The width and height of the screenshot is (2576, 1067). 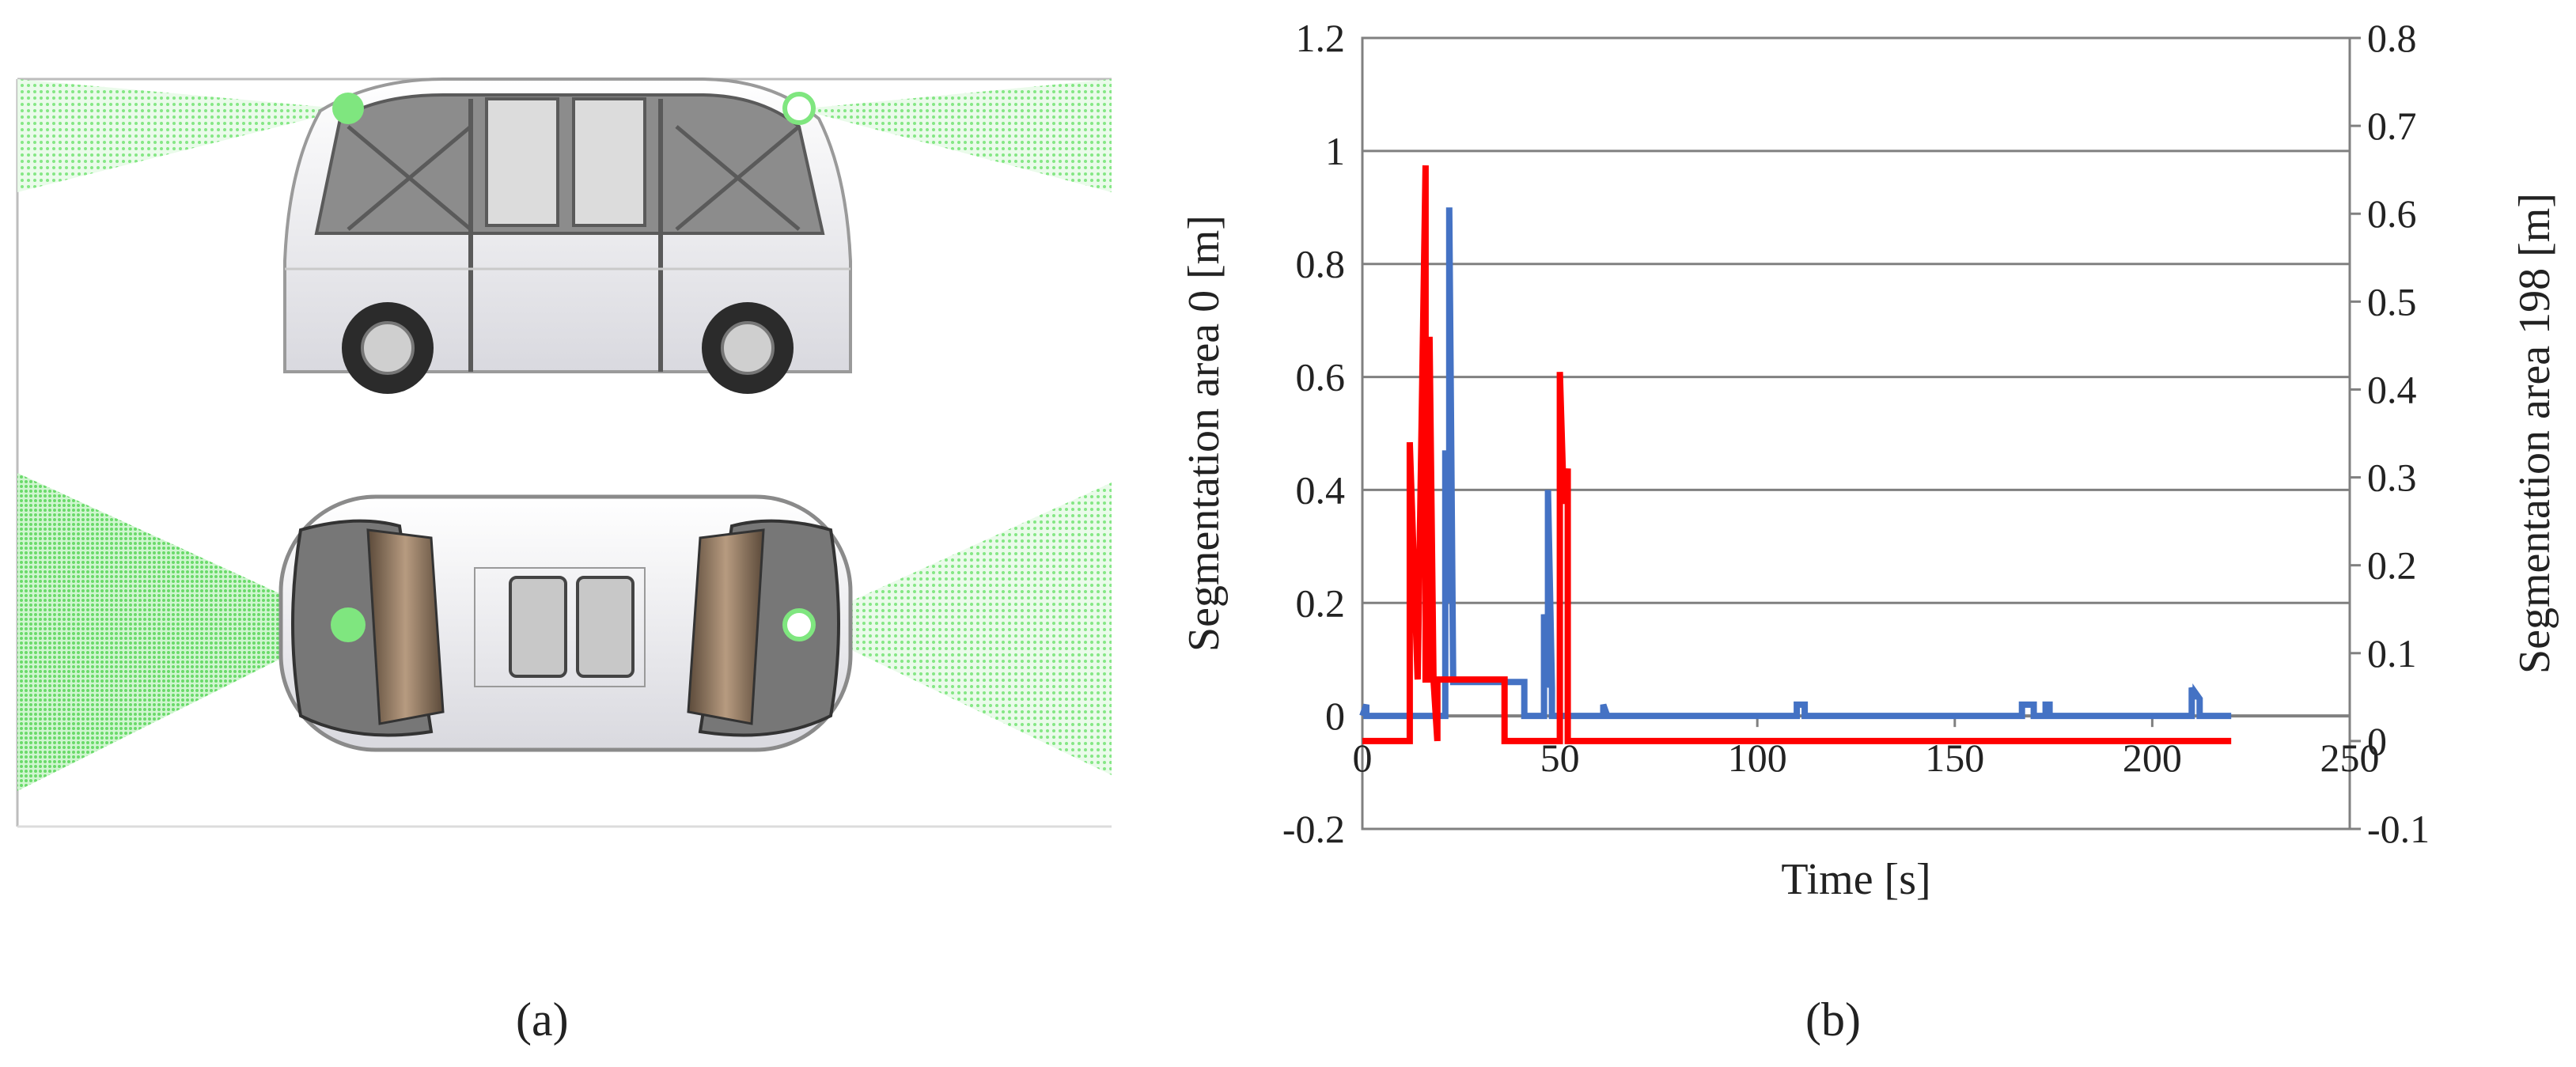 I want to click on y2-tick-label: 0, so click(x=2377, y=741).